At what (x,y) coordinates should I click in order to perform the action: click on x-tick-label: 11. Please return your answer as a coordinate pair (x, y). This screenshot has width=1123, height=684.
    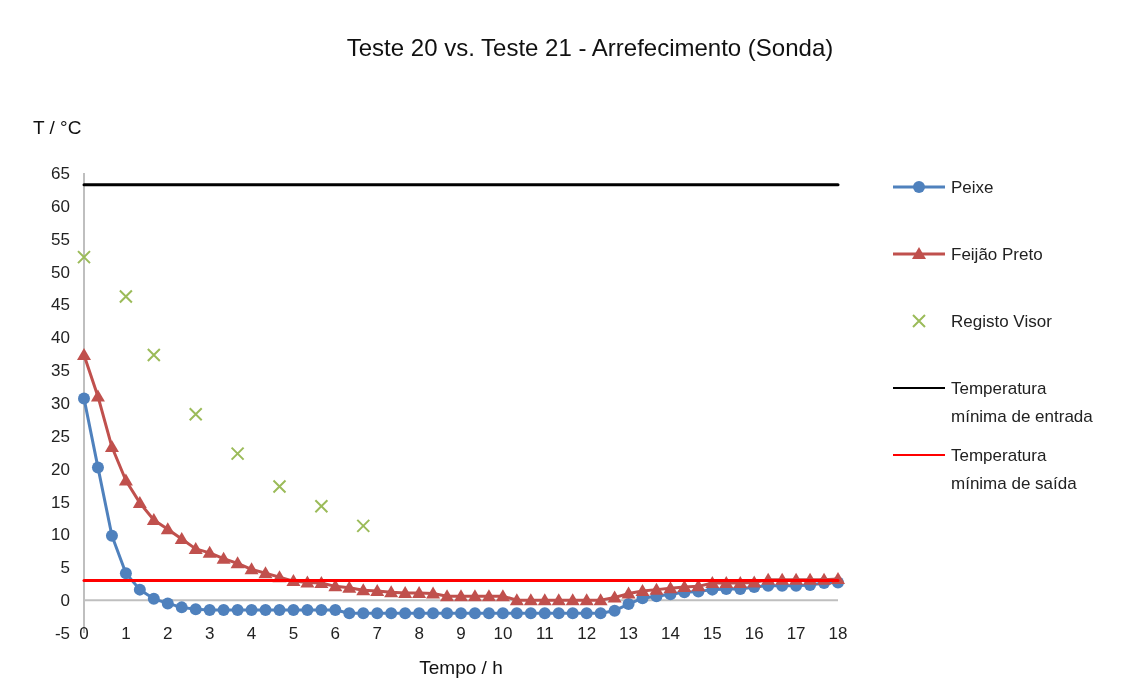
    Looking at the image, I should click on (544, 633).